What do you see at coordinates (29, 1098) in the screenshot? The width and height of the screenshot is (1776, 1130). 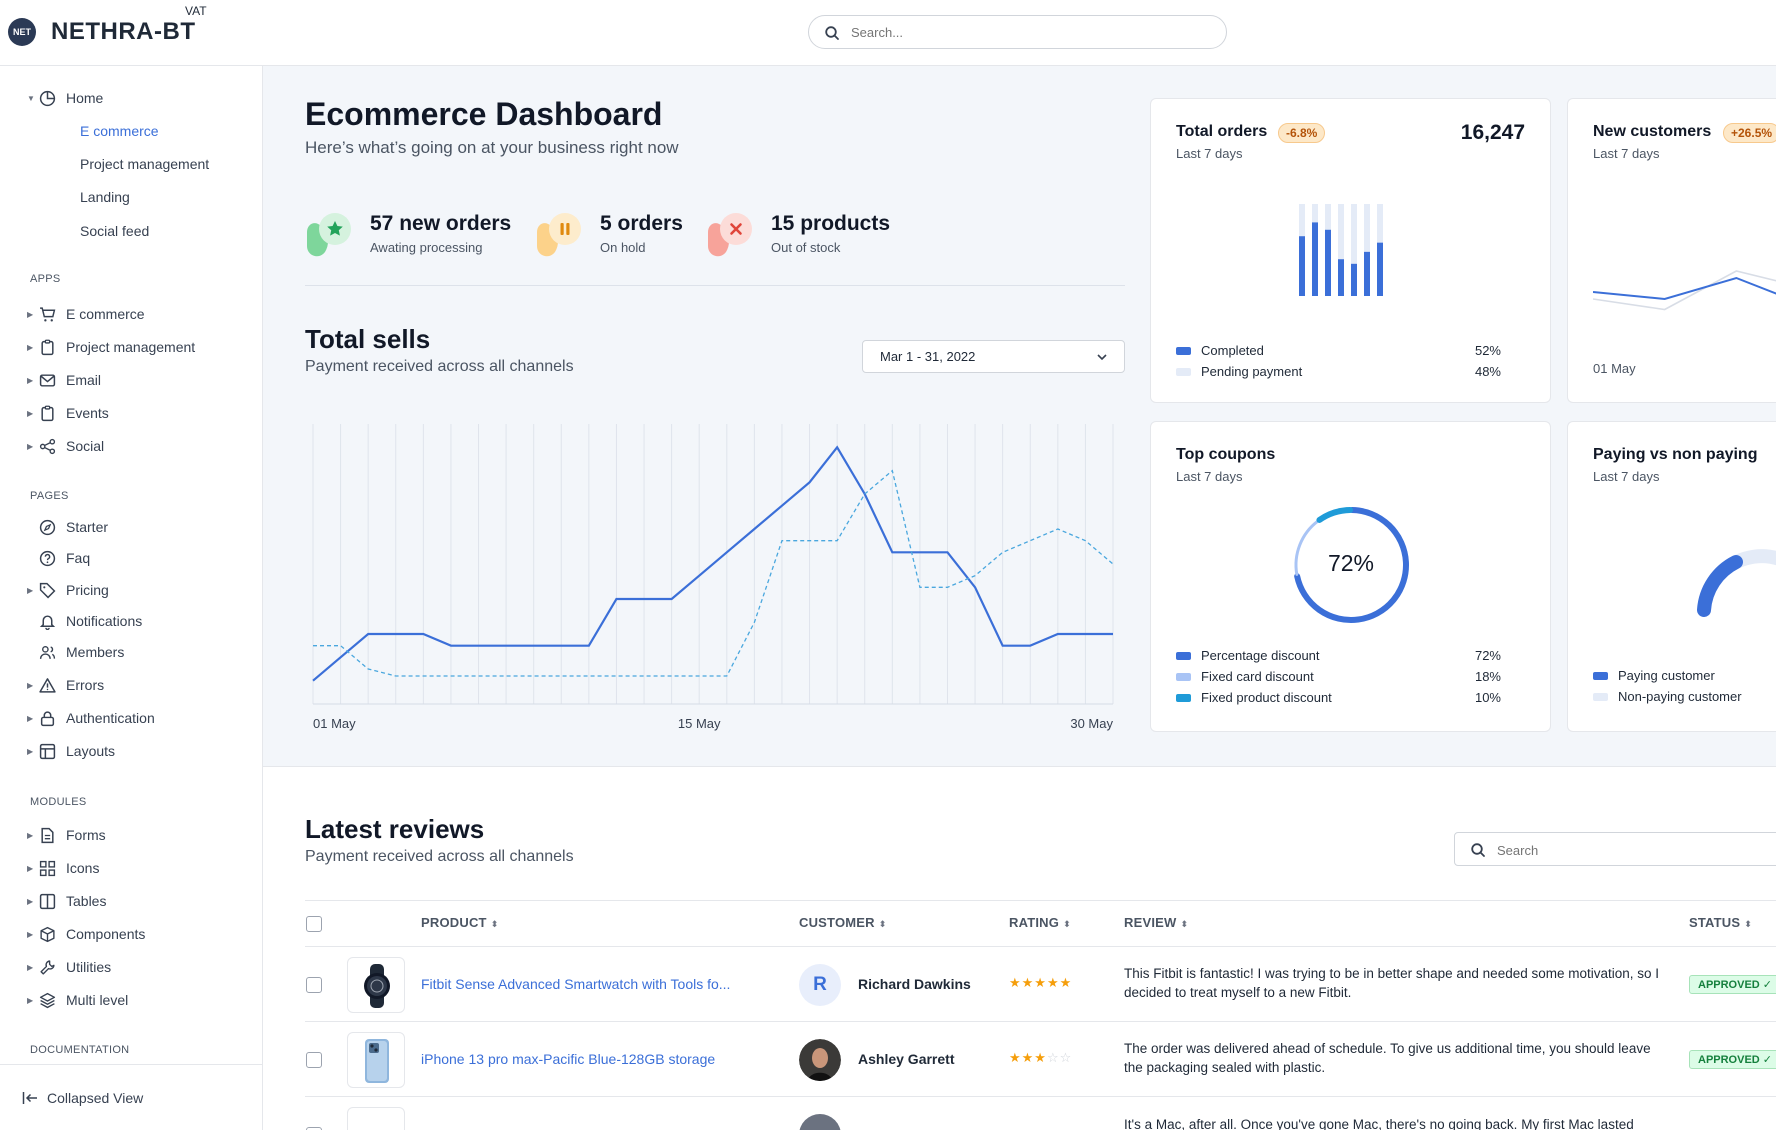 I see `collapse-left-icon` at bounding box center [29, 1098].